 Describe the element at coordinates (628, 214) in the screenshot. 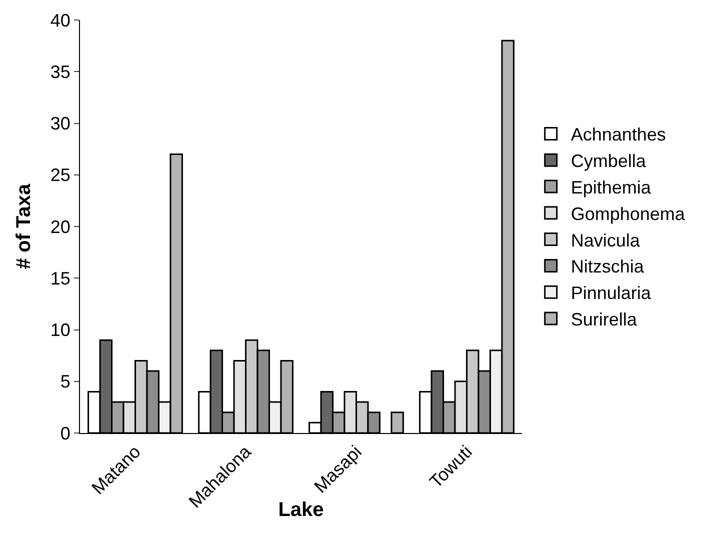

I see `legend-label: Gomphonema` at that location.